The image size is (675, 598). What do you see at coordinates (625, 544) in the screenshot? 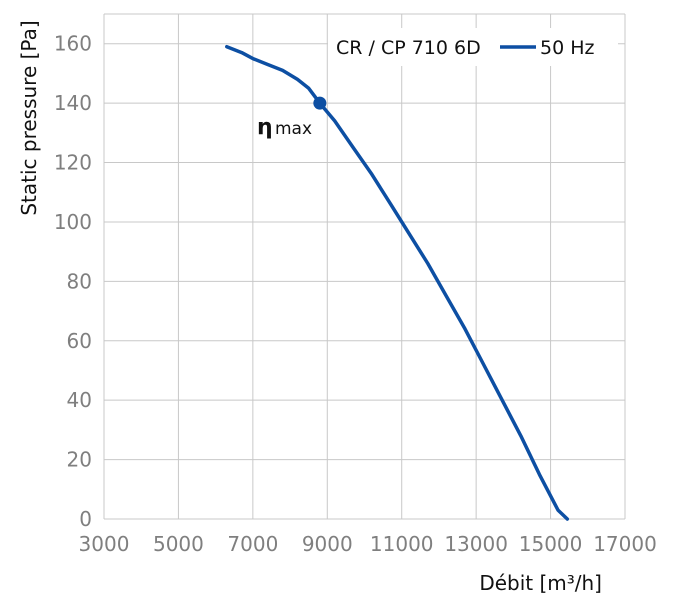
I see `x-tick-label: 17000` at bounding box center [625, 544].